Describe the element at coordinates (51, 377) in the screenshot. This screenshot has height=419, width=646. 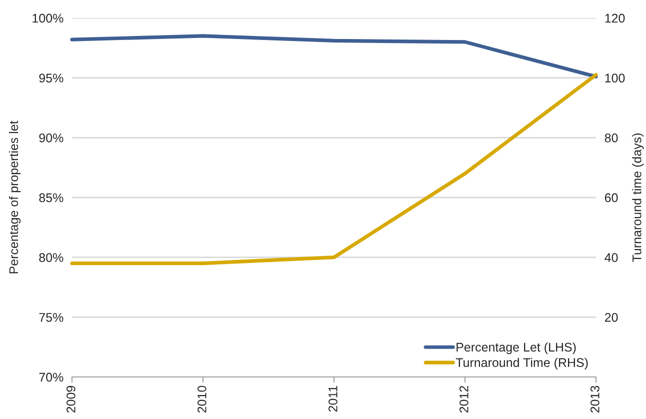
I see `y-tick-label: 70%` at that location.